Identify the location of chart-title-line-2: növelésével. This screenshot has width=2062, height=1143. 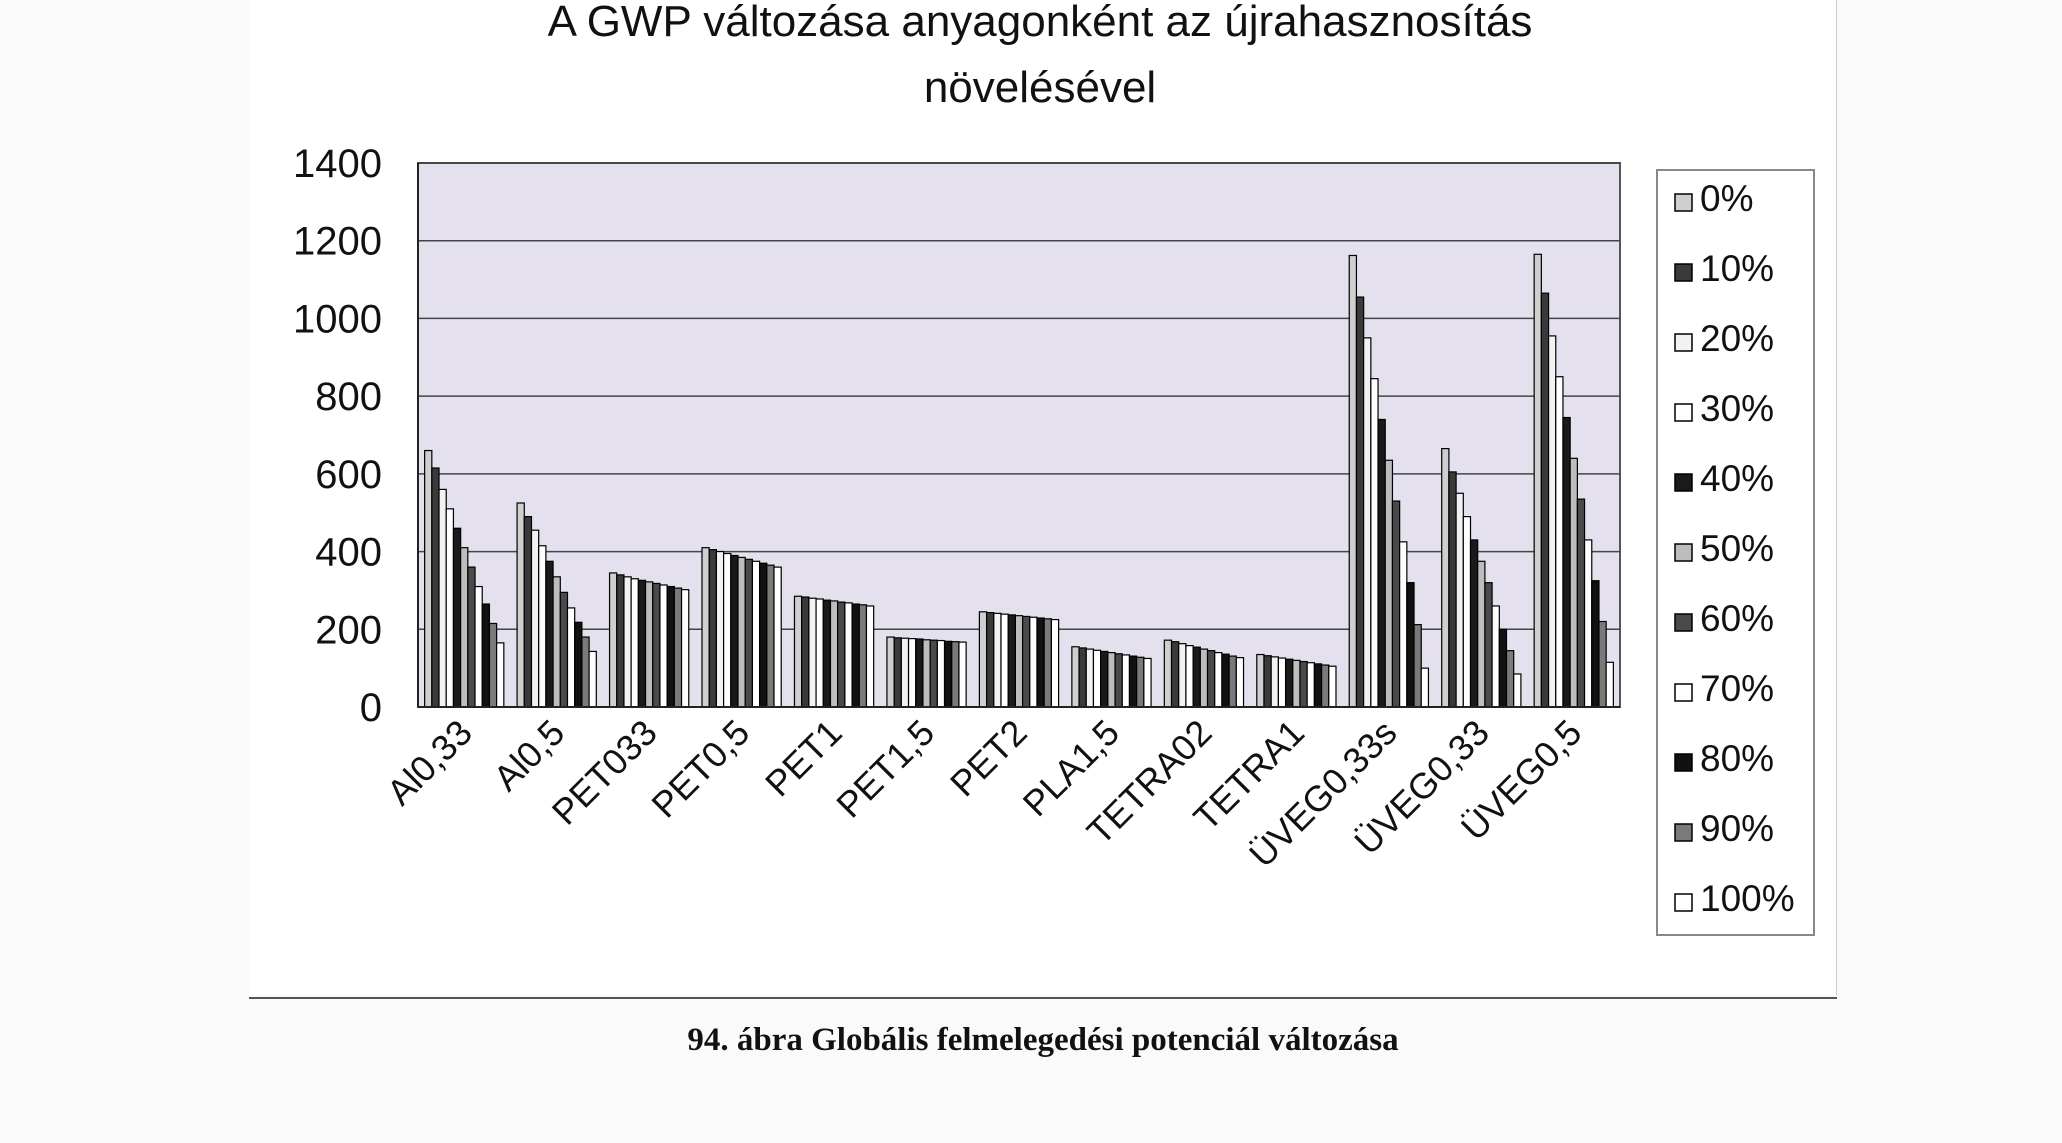
(1040, 87).